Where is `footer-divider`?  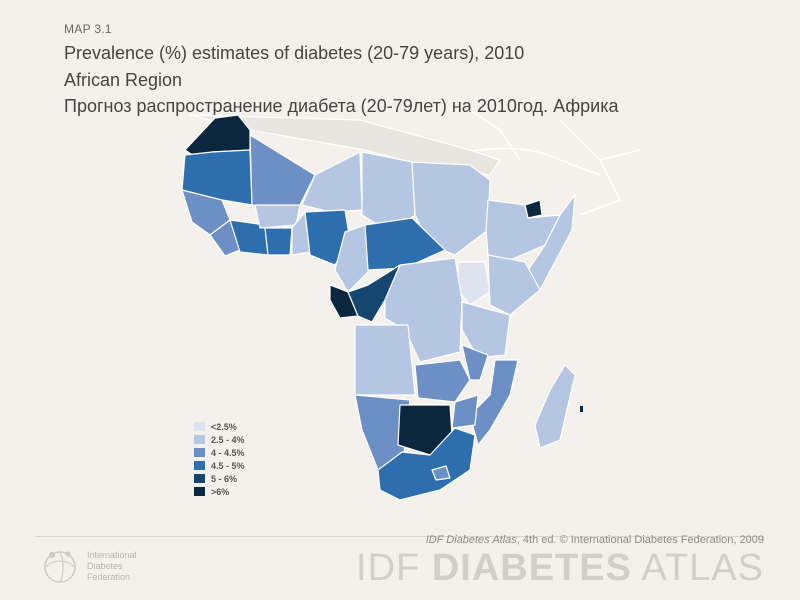 footer-divider is located at coordinates (400, 536).